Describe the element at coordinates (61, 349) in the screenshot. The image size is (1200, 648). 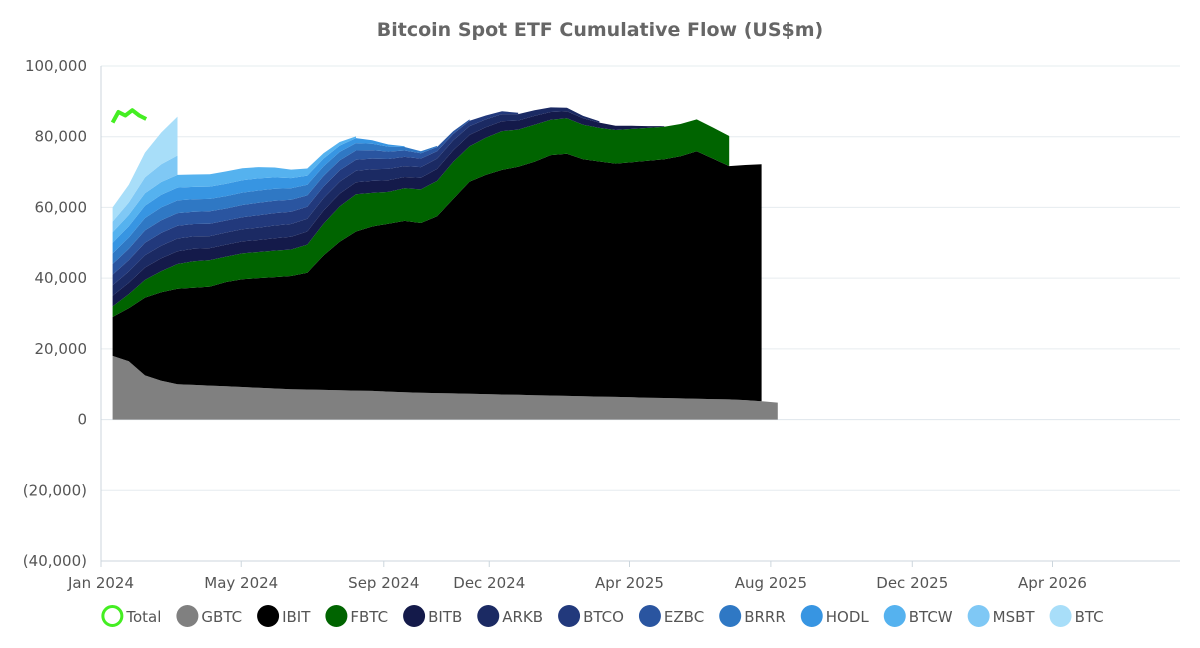
I see `y-tick-label: 20,000` at that location.